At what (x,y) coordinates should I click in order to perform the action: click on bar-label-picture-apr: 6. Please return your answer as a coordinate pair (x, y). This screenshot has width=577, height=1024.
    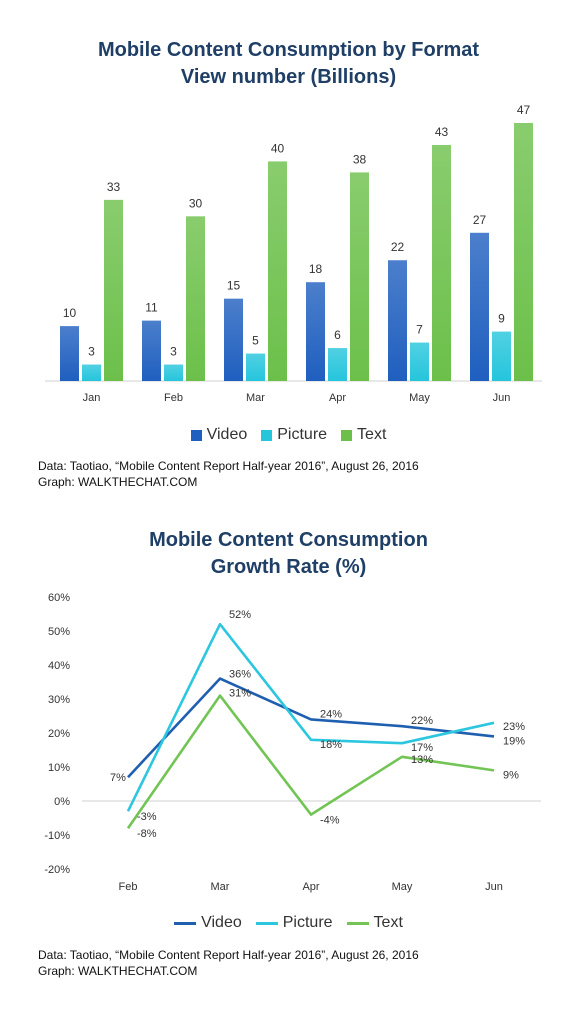
    Looking at the image, I should click on (337, 335).